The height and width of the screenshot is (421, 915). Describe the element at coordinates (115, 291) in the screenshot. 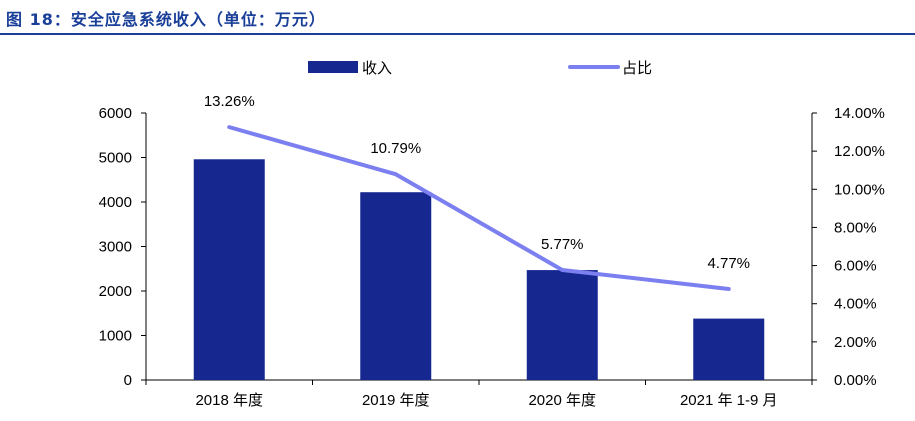

I see `y-tick-left-label: 2000` at that location.